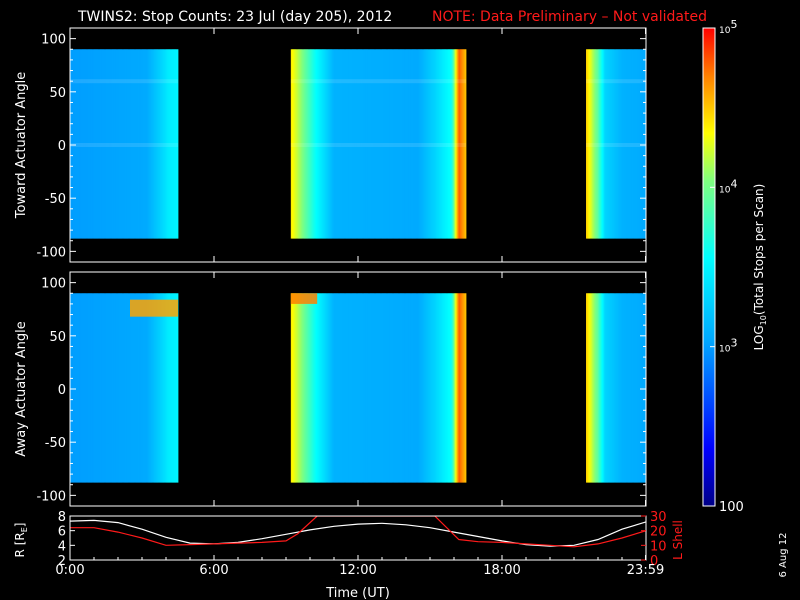 This screenshot has width=800, height=600. Describe the element at coordinates (728, 346) in the screenshot. I see `colorbar-tick-label: 10³` at that location.